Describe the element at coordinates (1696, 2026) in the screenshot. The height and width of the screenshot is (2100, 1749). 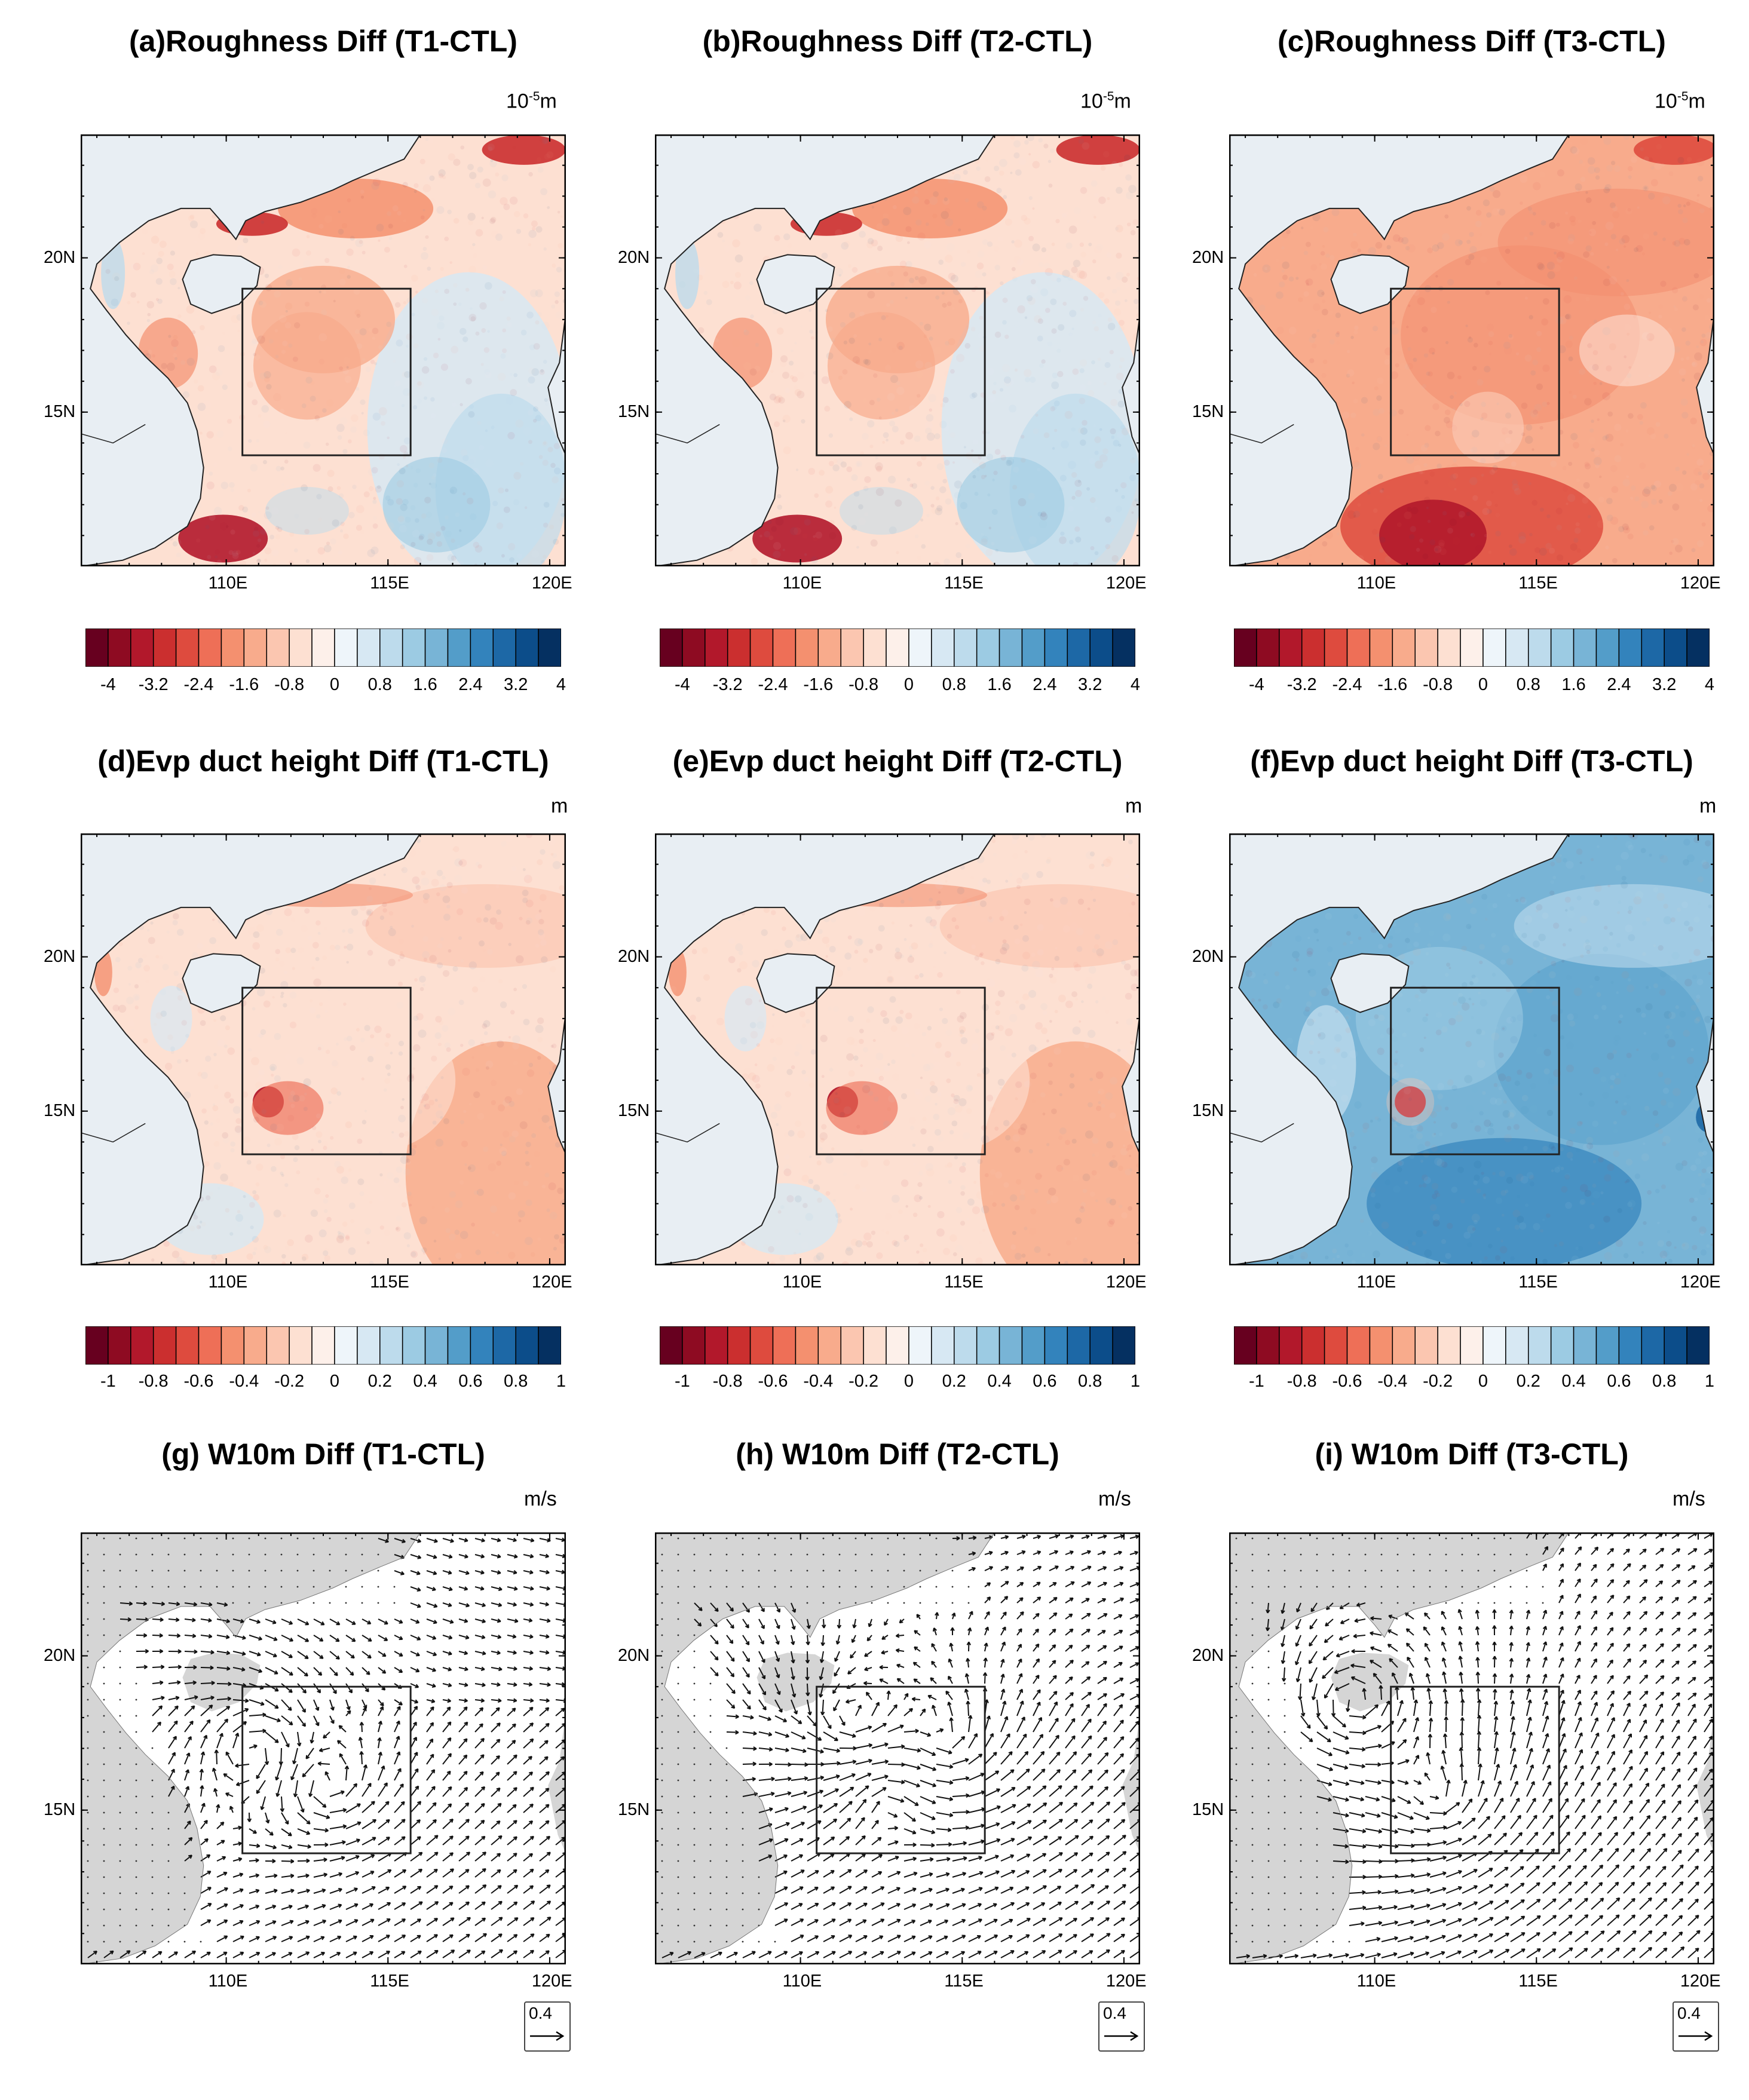
I see `reference-vector-box: 0.4` at that location.